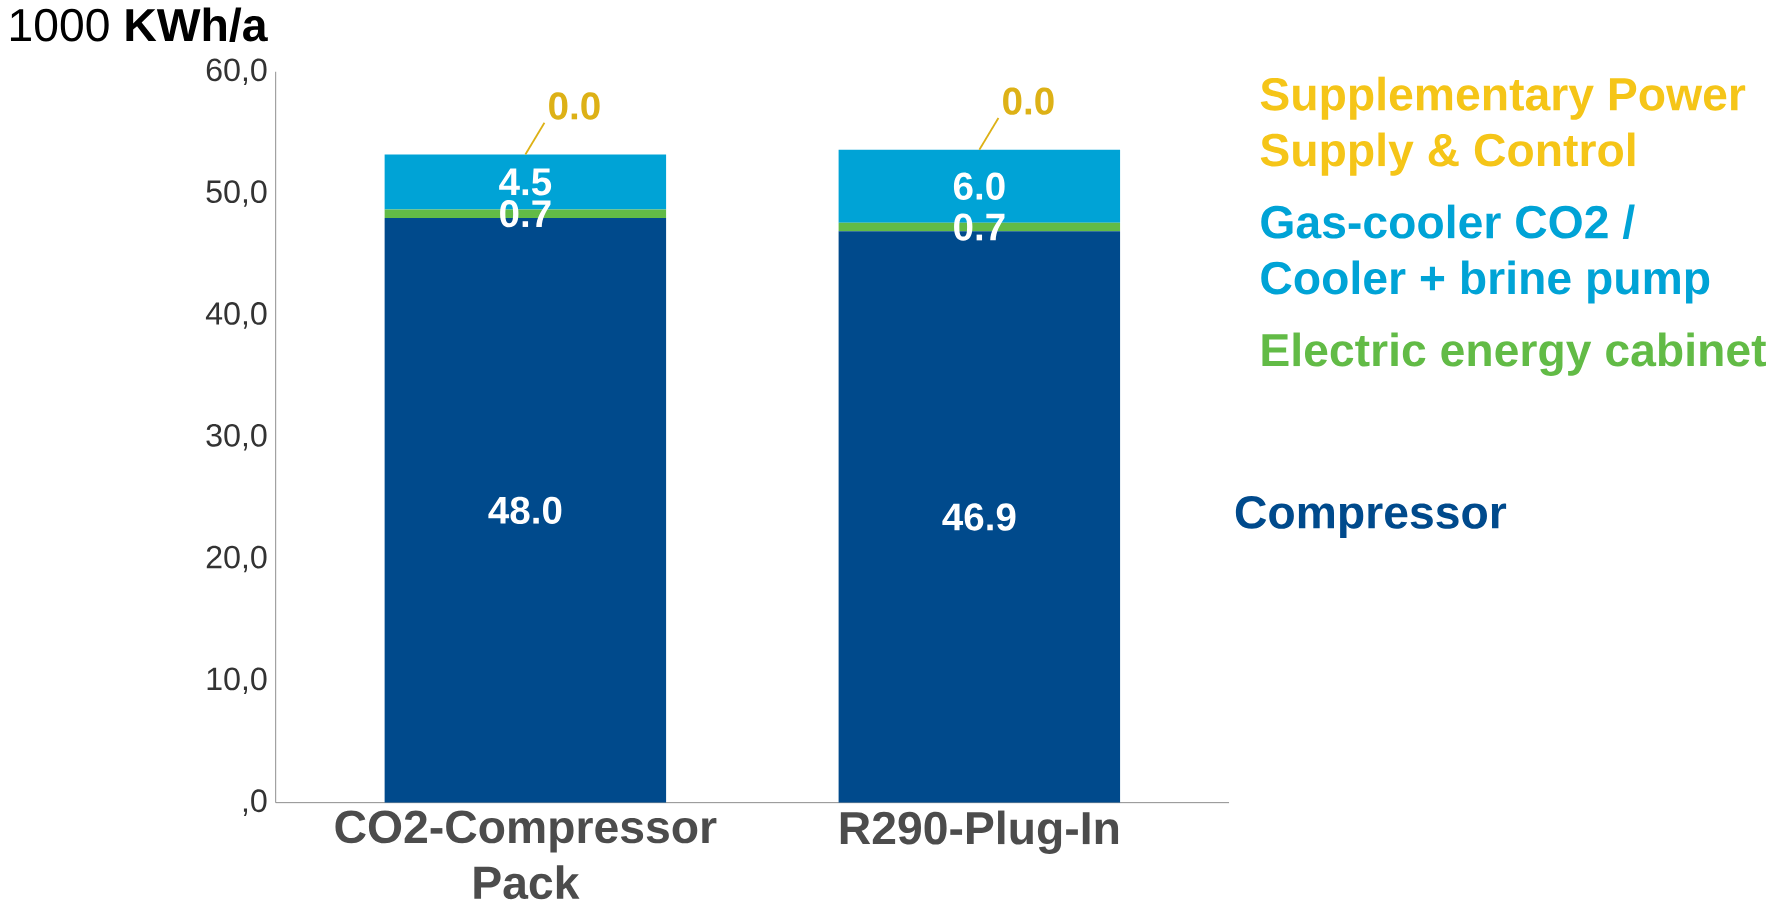 The height and width of the screenshot is (907, 1785). Describe the element at coordinates (525, 510) in the screenshot. I see `data-label: 48.0` at that location.